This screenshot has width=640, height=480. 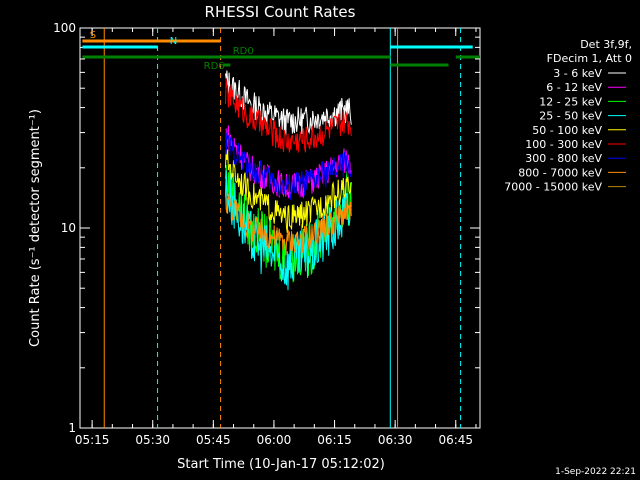 What do you see at coordinates (92, 440) in the screenshot?
I see `x-tick-label: 05:15` at bounding box center [92, 440].